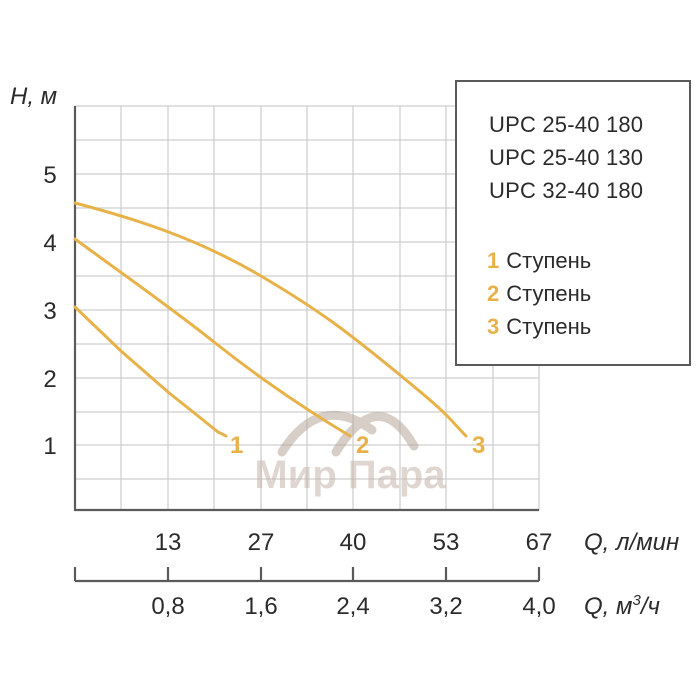 This screenshot has height=700, width=700. What do you see at coordinates (566, 124) in the screenshot?
I see `legend-model: UPC 25-40 180` at bounding box center [566, 124].